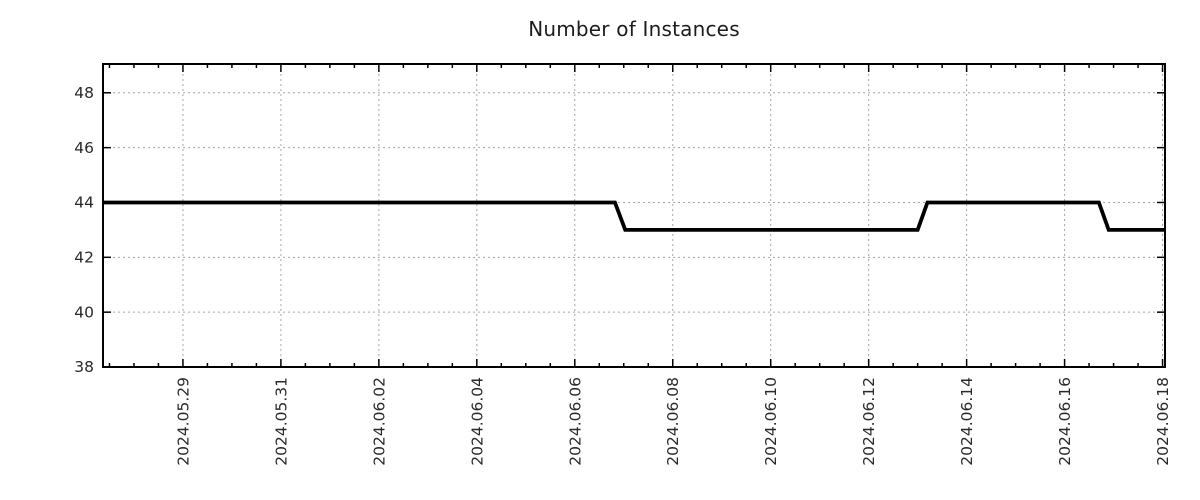 The height and width of the screenshot is (500, 1200). I want to click on y-tick-label: 38, so click(84, 367).